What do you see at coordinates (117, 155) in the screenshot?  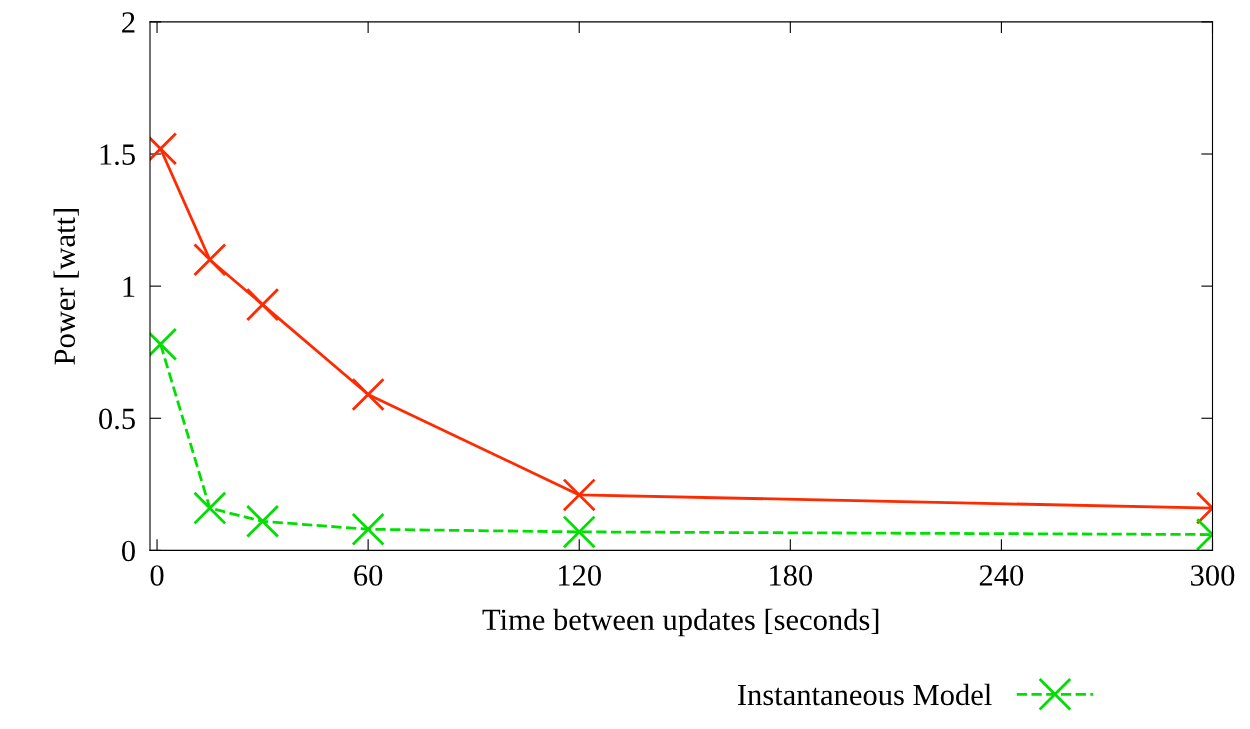 I see `y-tick-label: 1.5` at bounding box center [117, 155].